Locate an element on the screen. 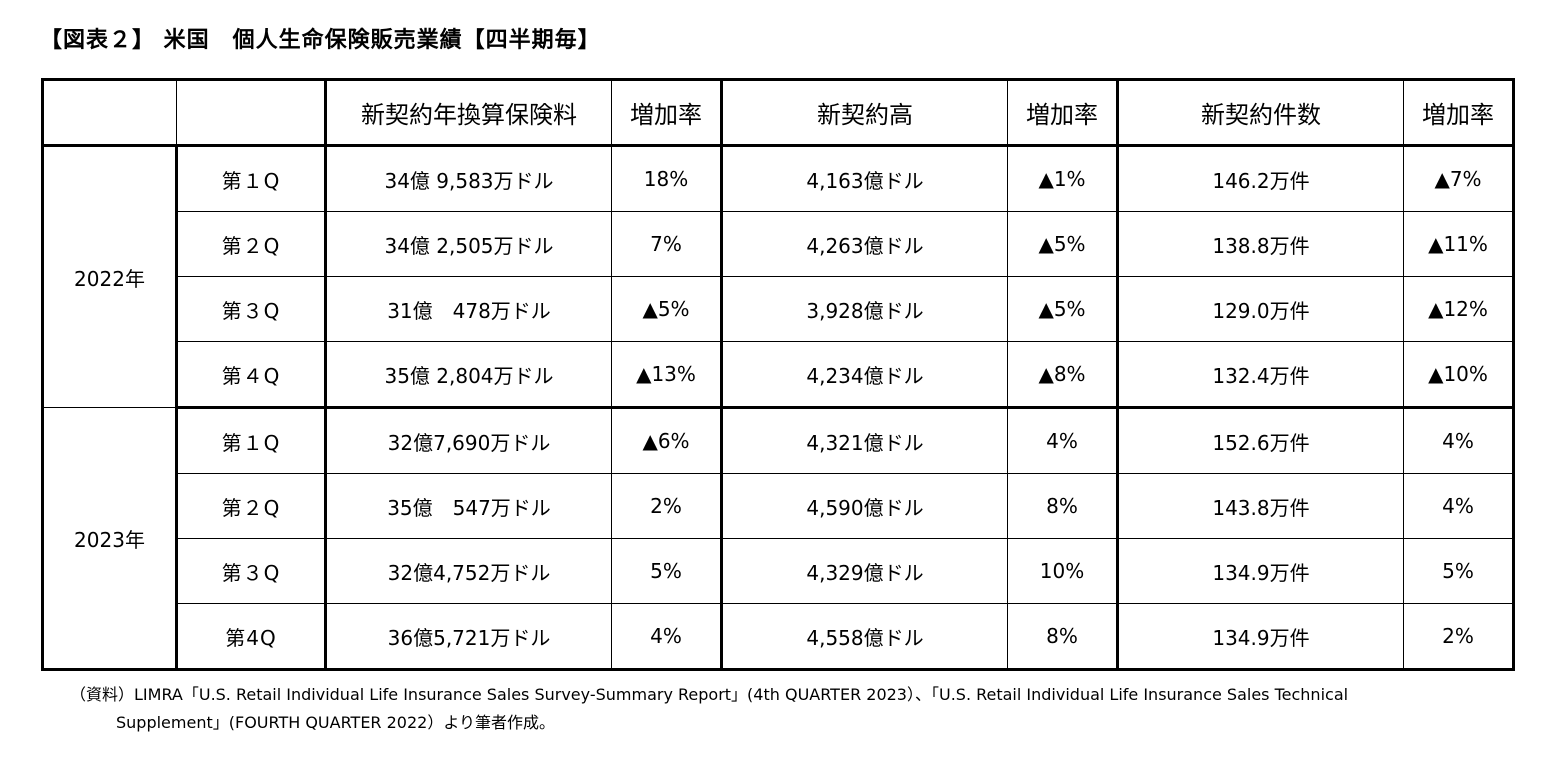 Image resolution: width=1555 pixels, height=758 pixels. count-growth-cell: ▲10% is located at coordinates (1458, 375).